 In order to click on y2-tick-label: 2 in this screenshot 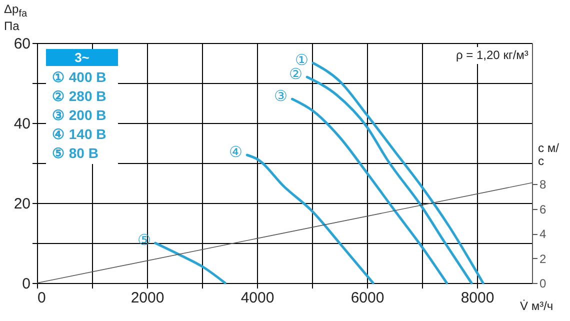, I will do `click(543, 259)`.